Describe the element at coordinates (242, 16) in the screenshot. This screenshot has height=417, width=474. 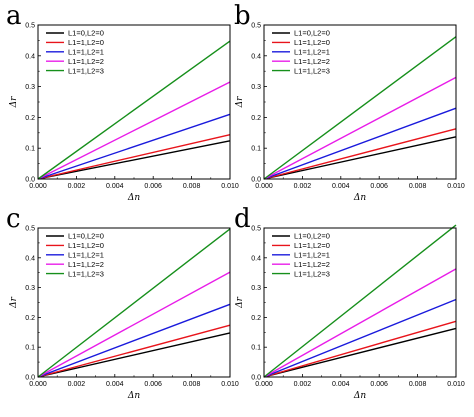
I see `panel-letter: b` at that location.